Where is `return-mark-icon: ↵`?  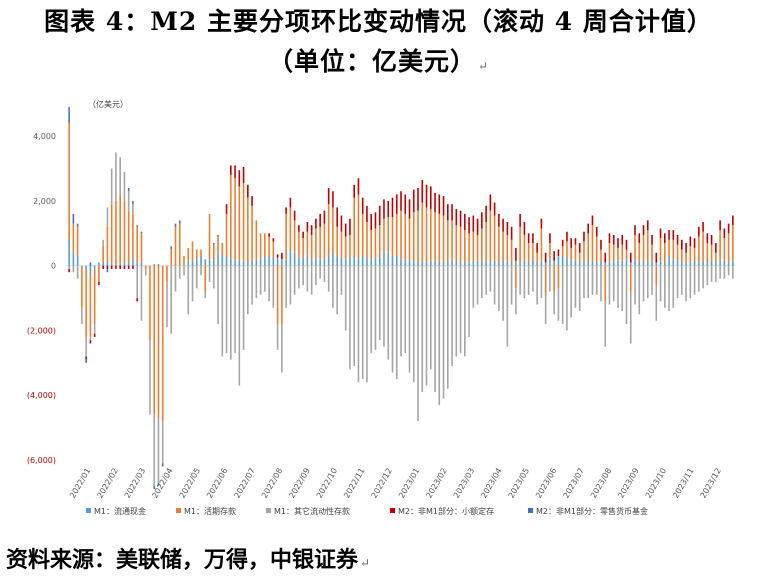 return-mark-icon: ↵ is located at coordinates (483, 66).